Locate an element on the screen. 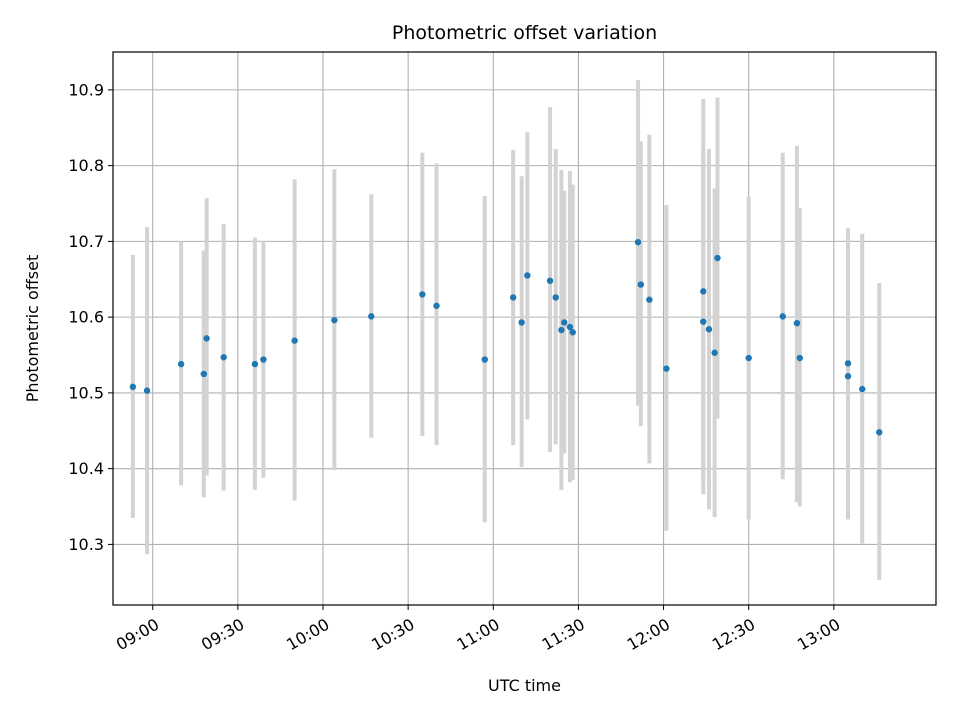 Image resolution: width=960 pixels, height=720 pixels. y-tick-label: 10.9 is located at coordinates (86, 89).